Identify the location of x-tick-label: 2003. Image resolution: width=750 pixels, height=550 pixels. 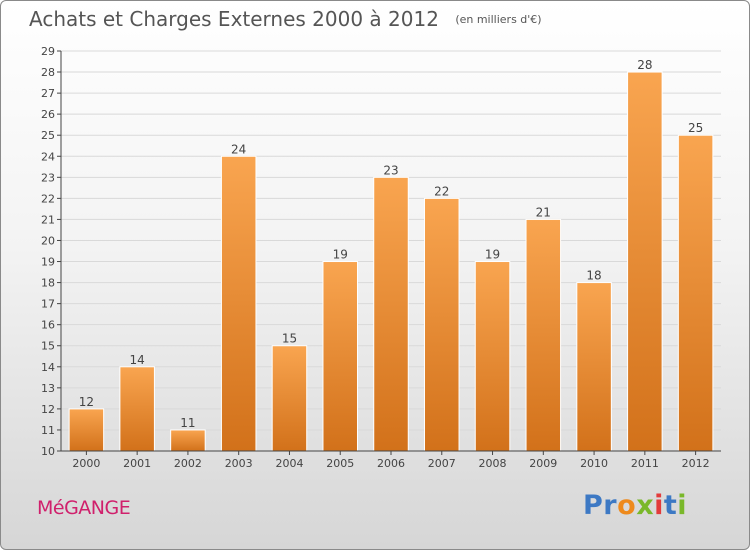
(239, 463).